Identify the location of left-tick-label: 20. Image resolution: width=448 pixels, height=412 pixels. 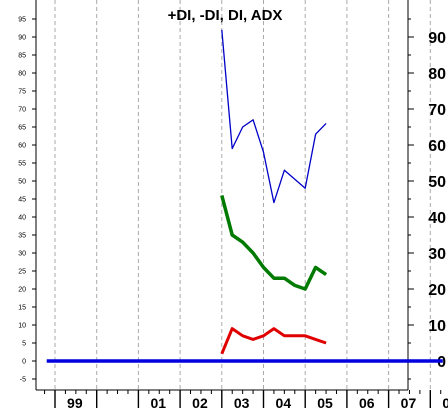
(22, 290).